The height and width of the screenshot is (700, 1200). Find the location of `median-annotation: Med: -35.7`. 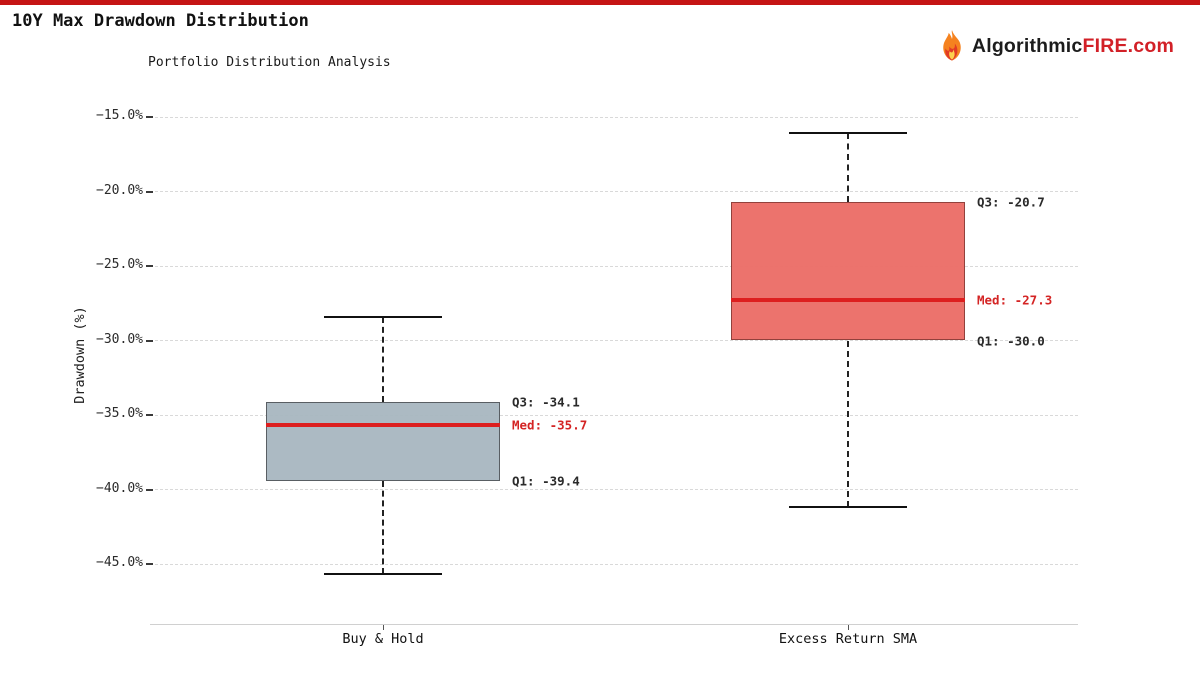

median-annotation: Med: -35.7 is located at coordinates (550, 425).